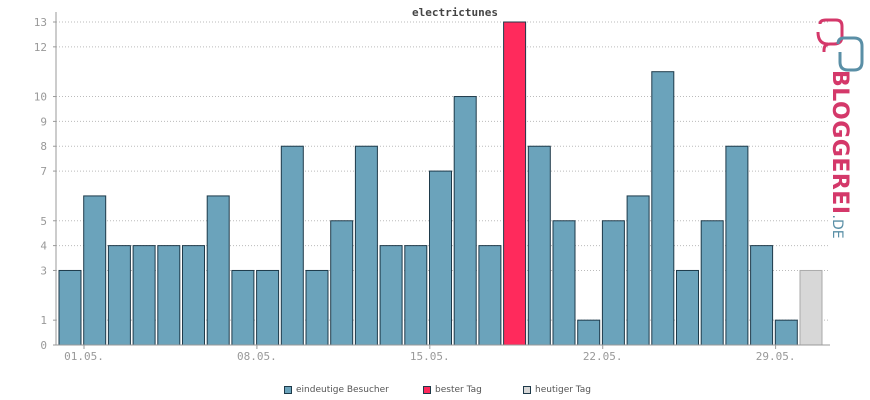 This screenshot has height=400, width=870. What do you see at coordinates (563, 390) in the screenshot?
I see `legend-label-today: heutiger Tag` at bounding box center [563, 390].